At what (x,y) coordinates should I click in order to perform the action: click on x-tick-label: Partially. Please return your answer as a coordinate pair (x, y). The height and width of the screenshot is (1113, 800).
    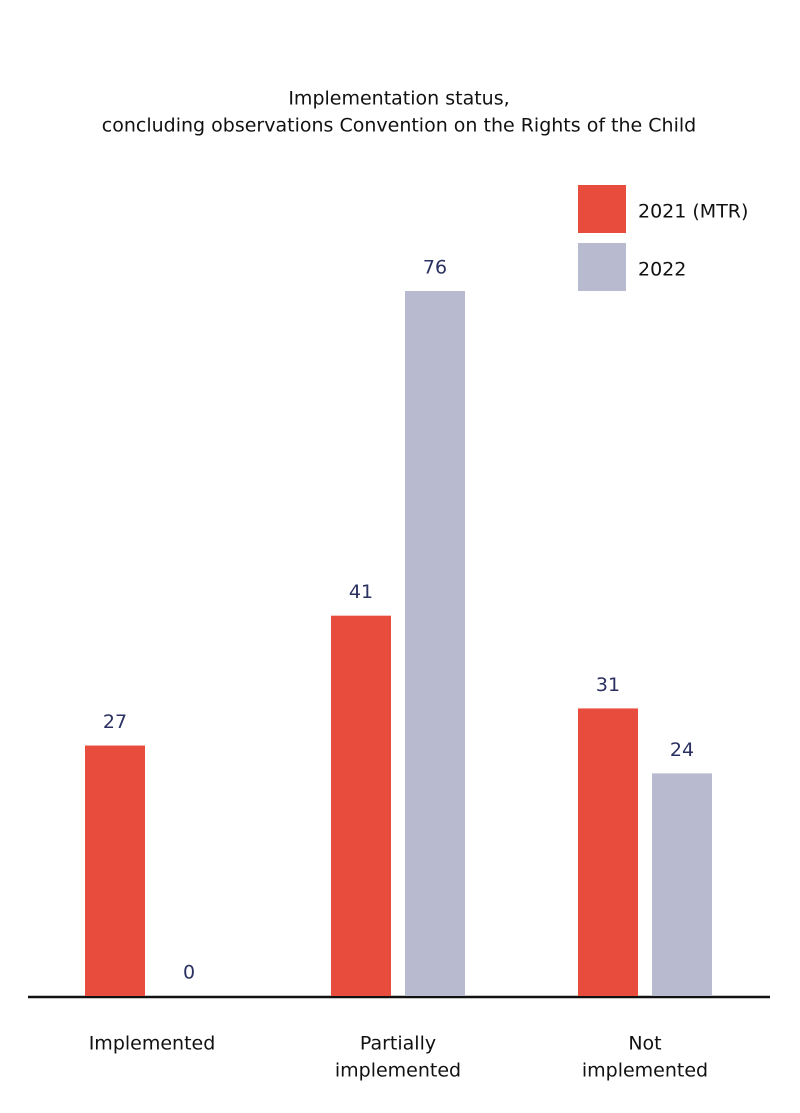
    Looking at the image, I should click on (398, 1044).